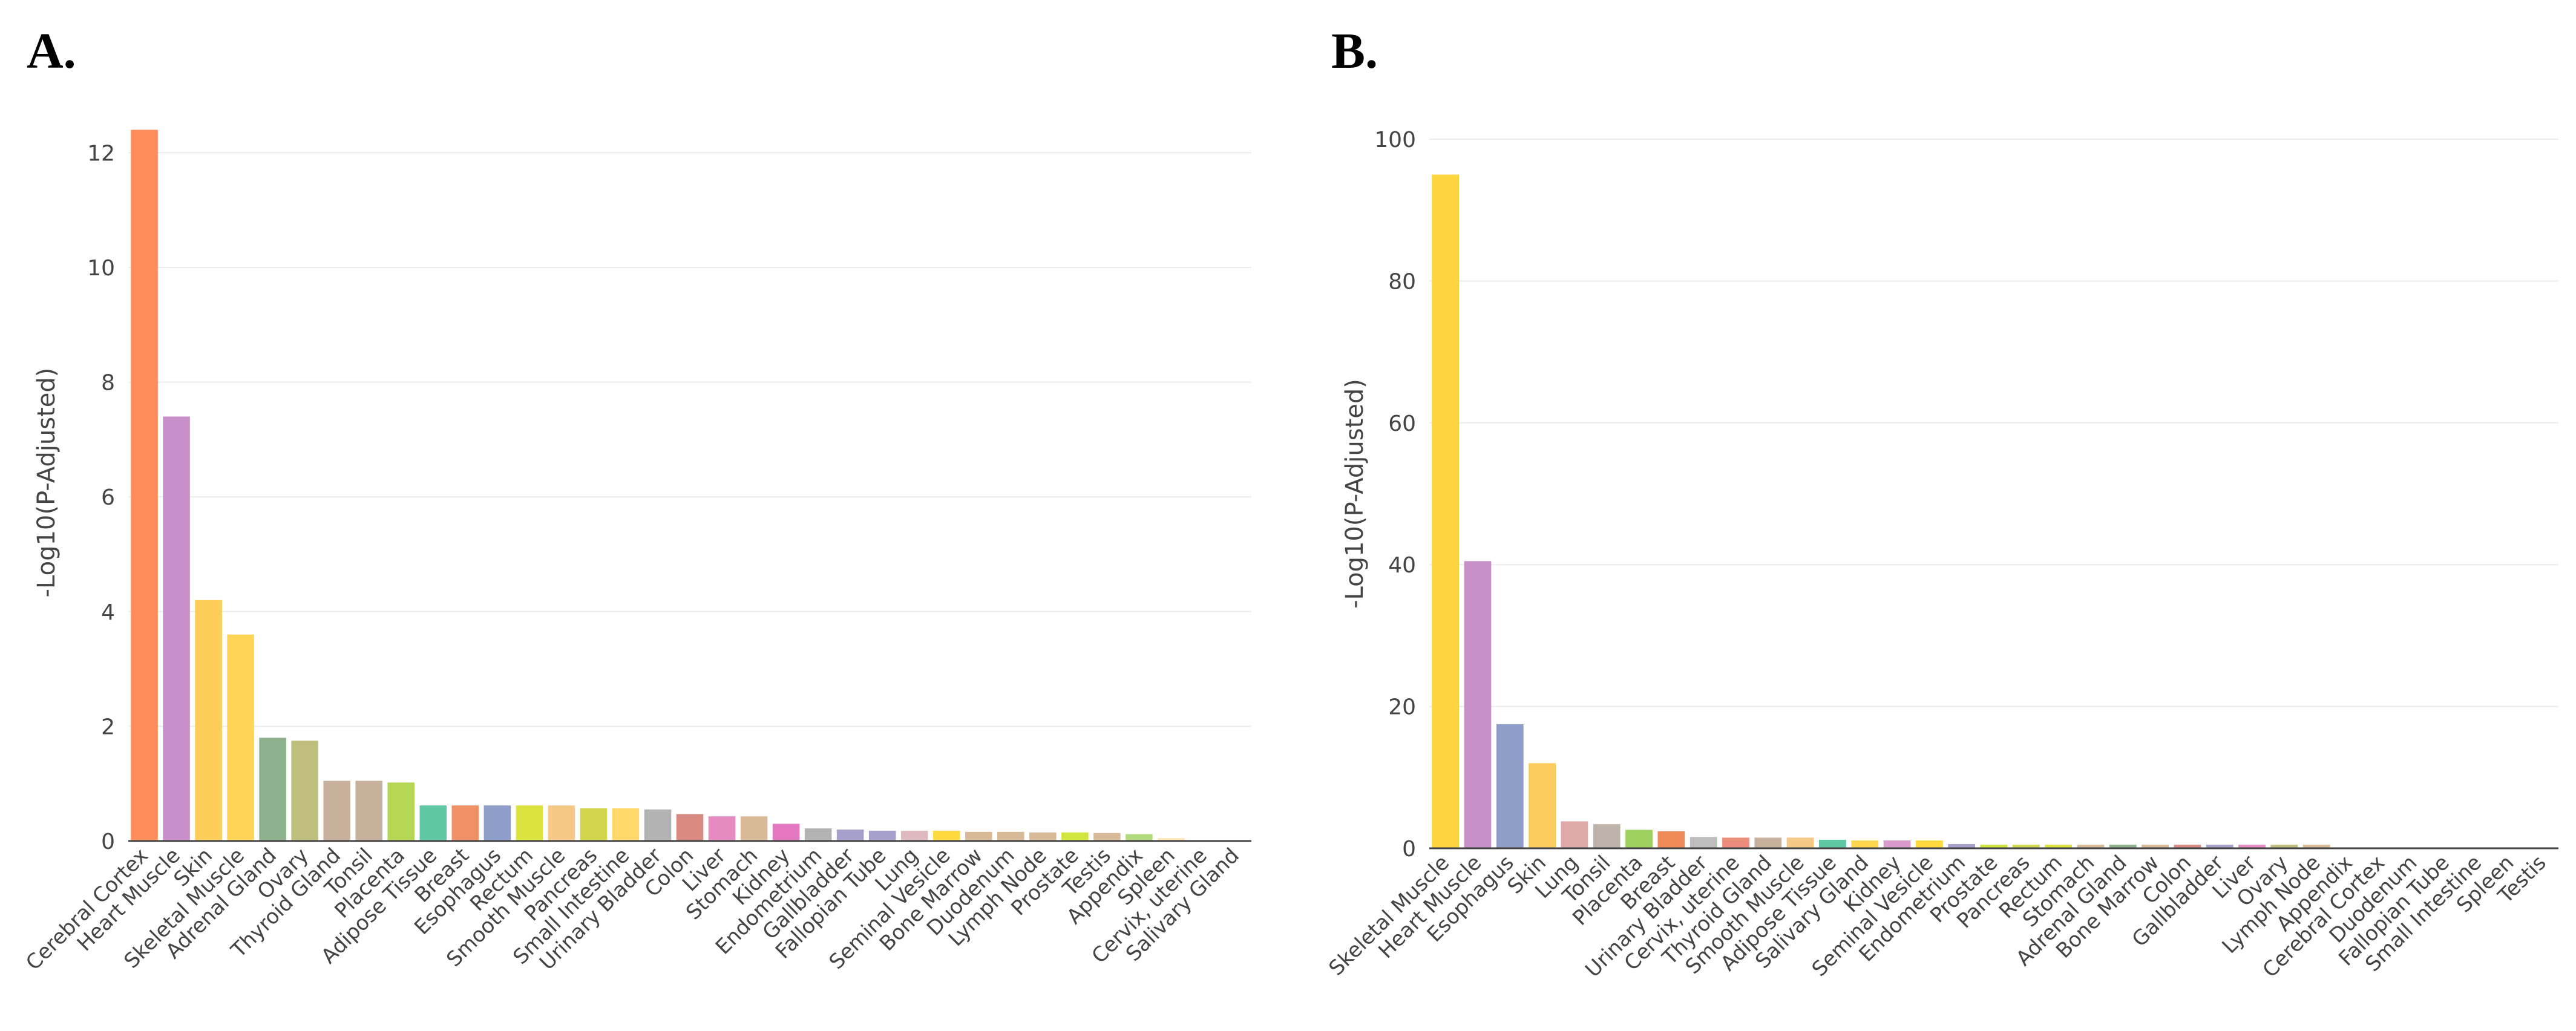  Describe the element at coordinates (1402, 281) in the screenshot. I see `y-tick-label-b: 80` at that location.